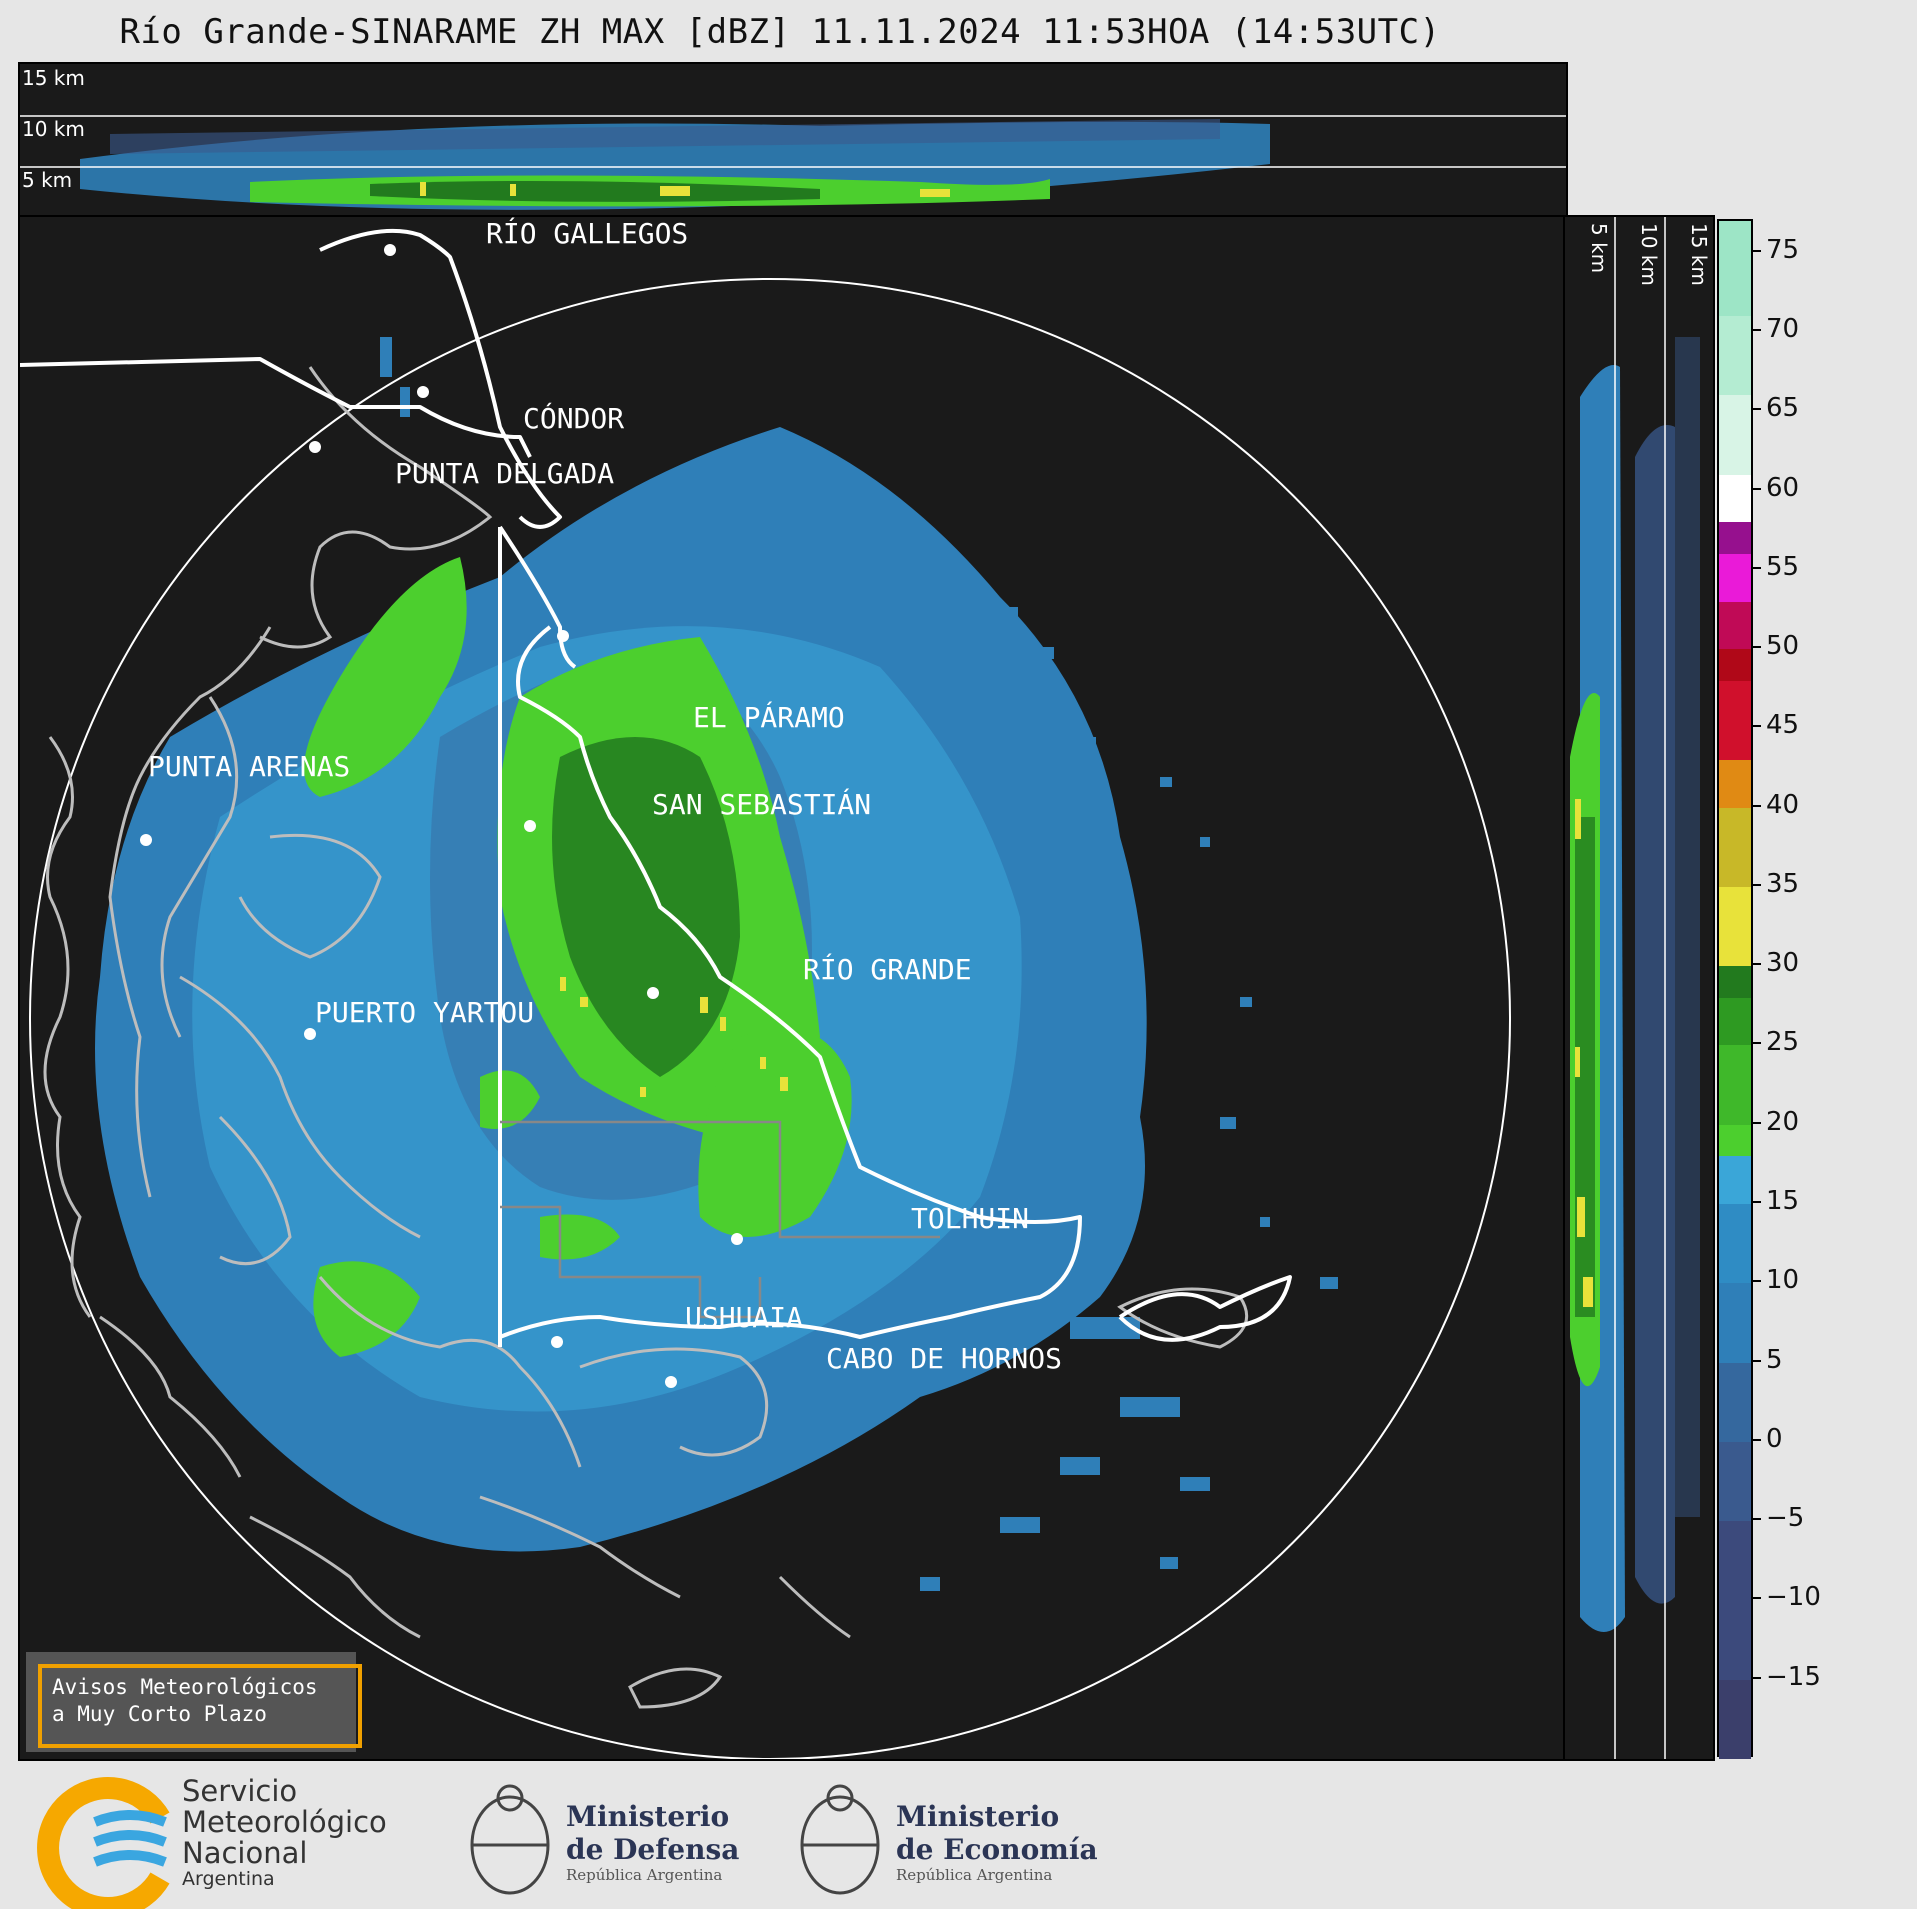  I want to click on city-label-condor: CÓNDOR, so click(574, 418).